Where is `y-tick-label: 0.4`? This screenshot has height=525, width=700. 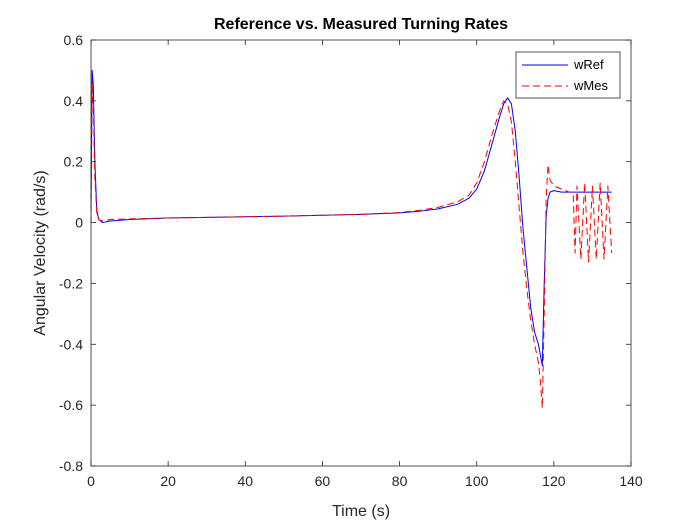 y-tick-label: 0.4 is located at coordinates (74, 101).